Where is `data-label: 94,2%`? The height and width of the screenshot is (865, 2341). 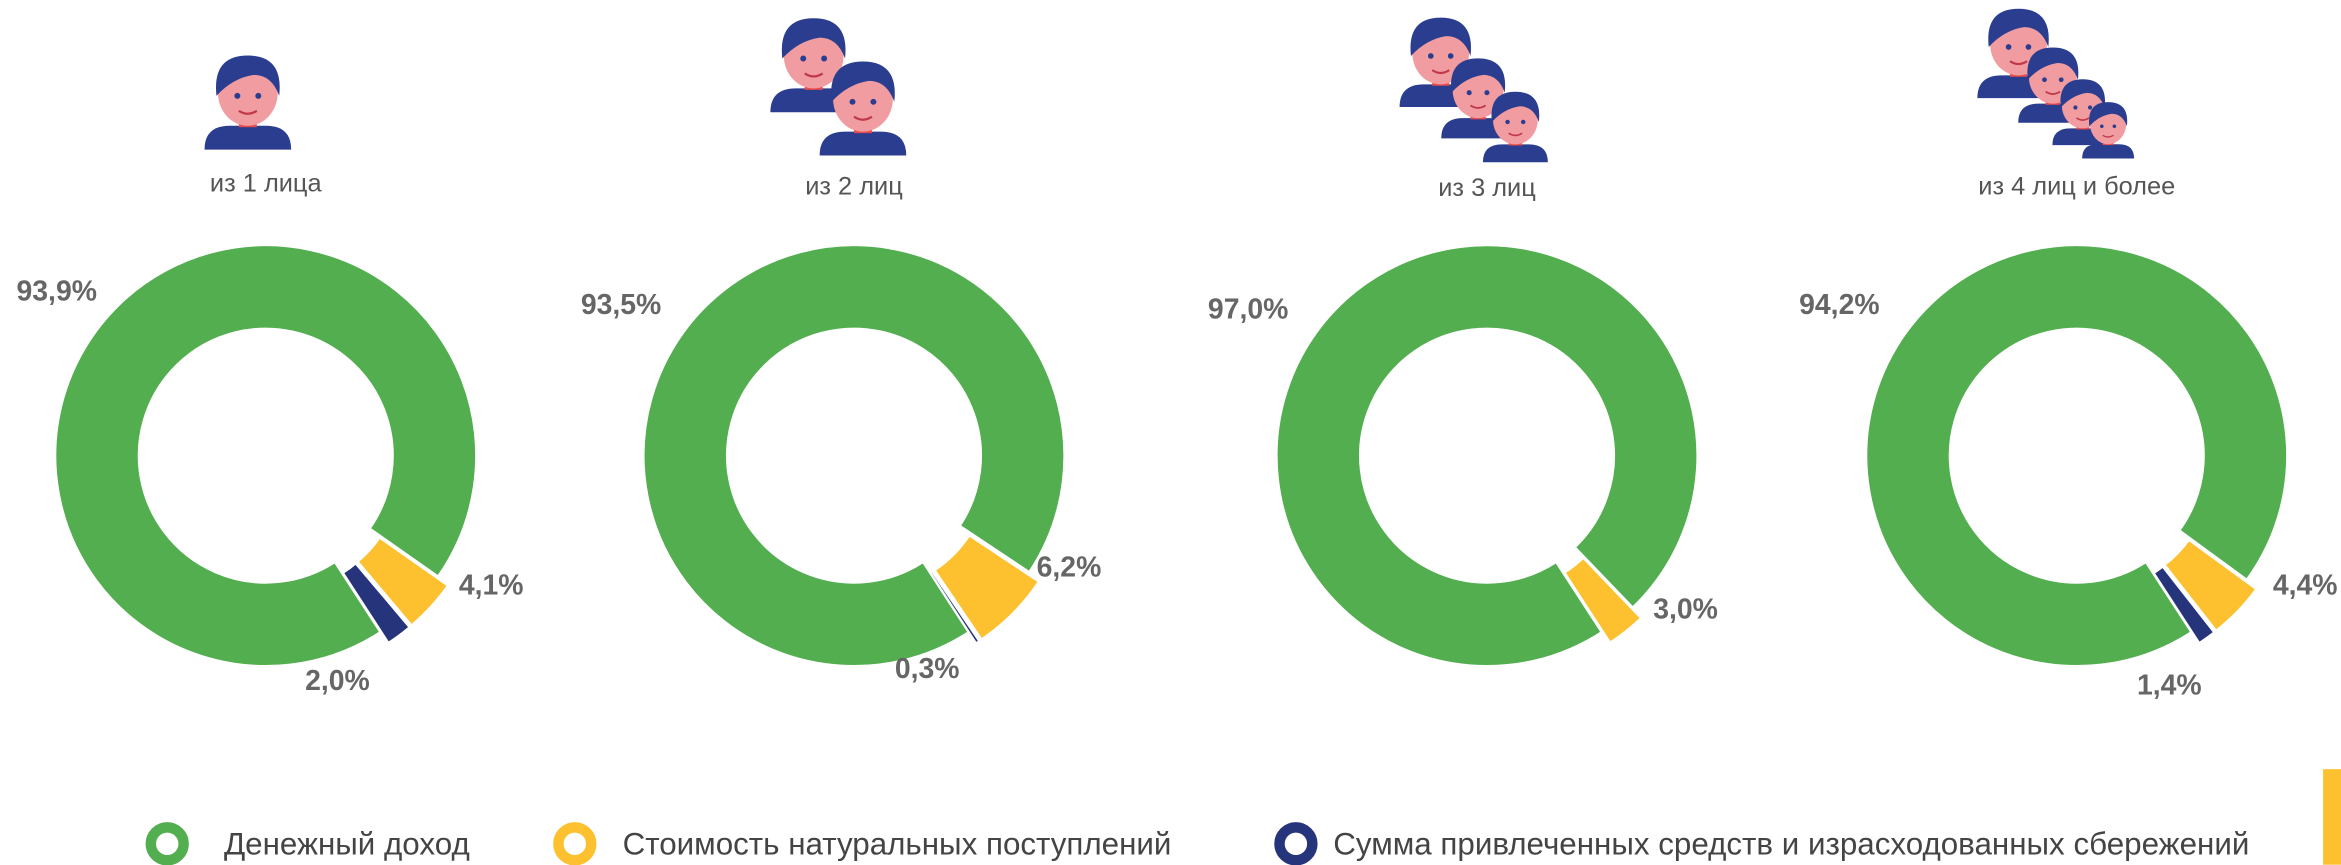
data-label: 94,2% is located at coordinates (1839, 305).